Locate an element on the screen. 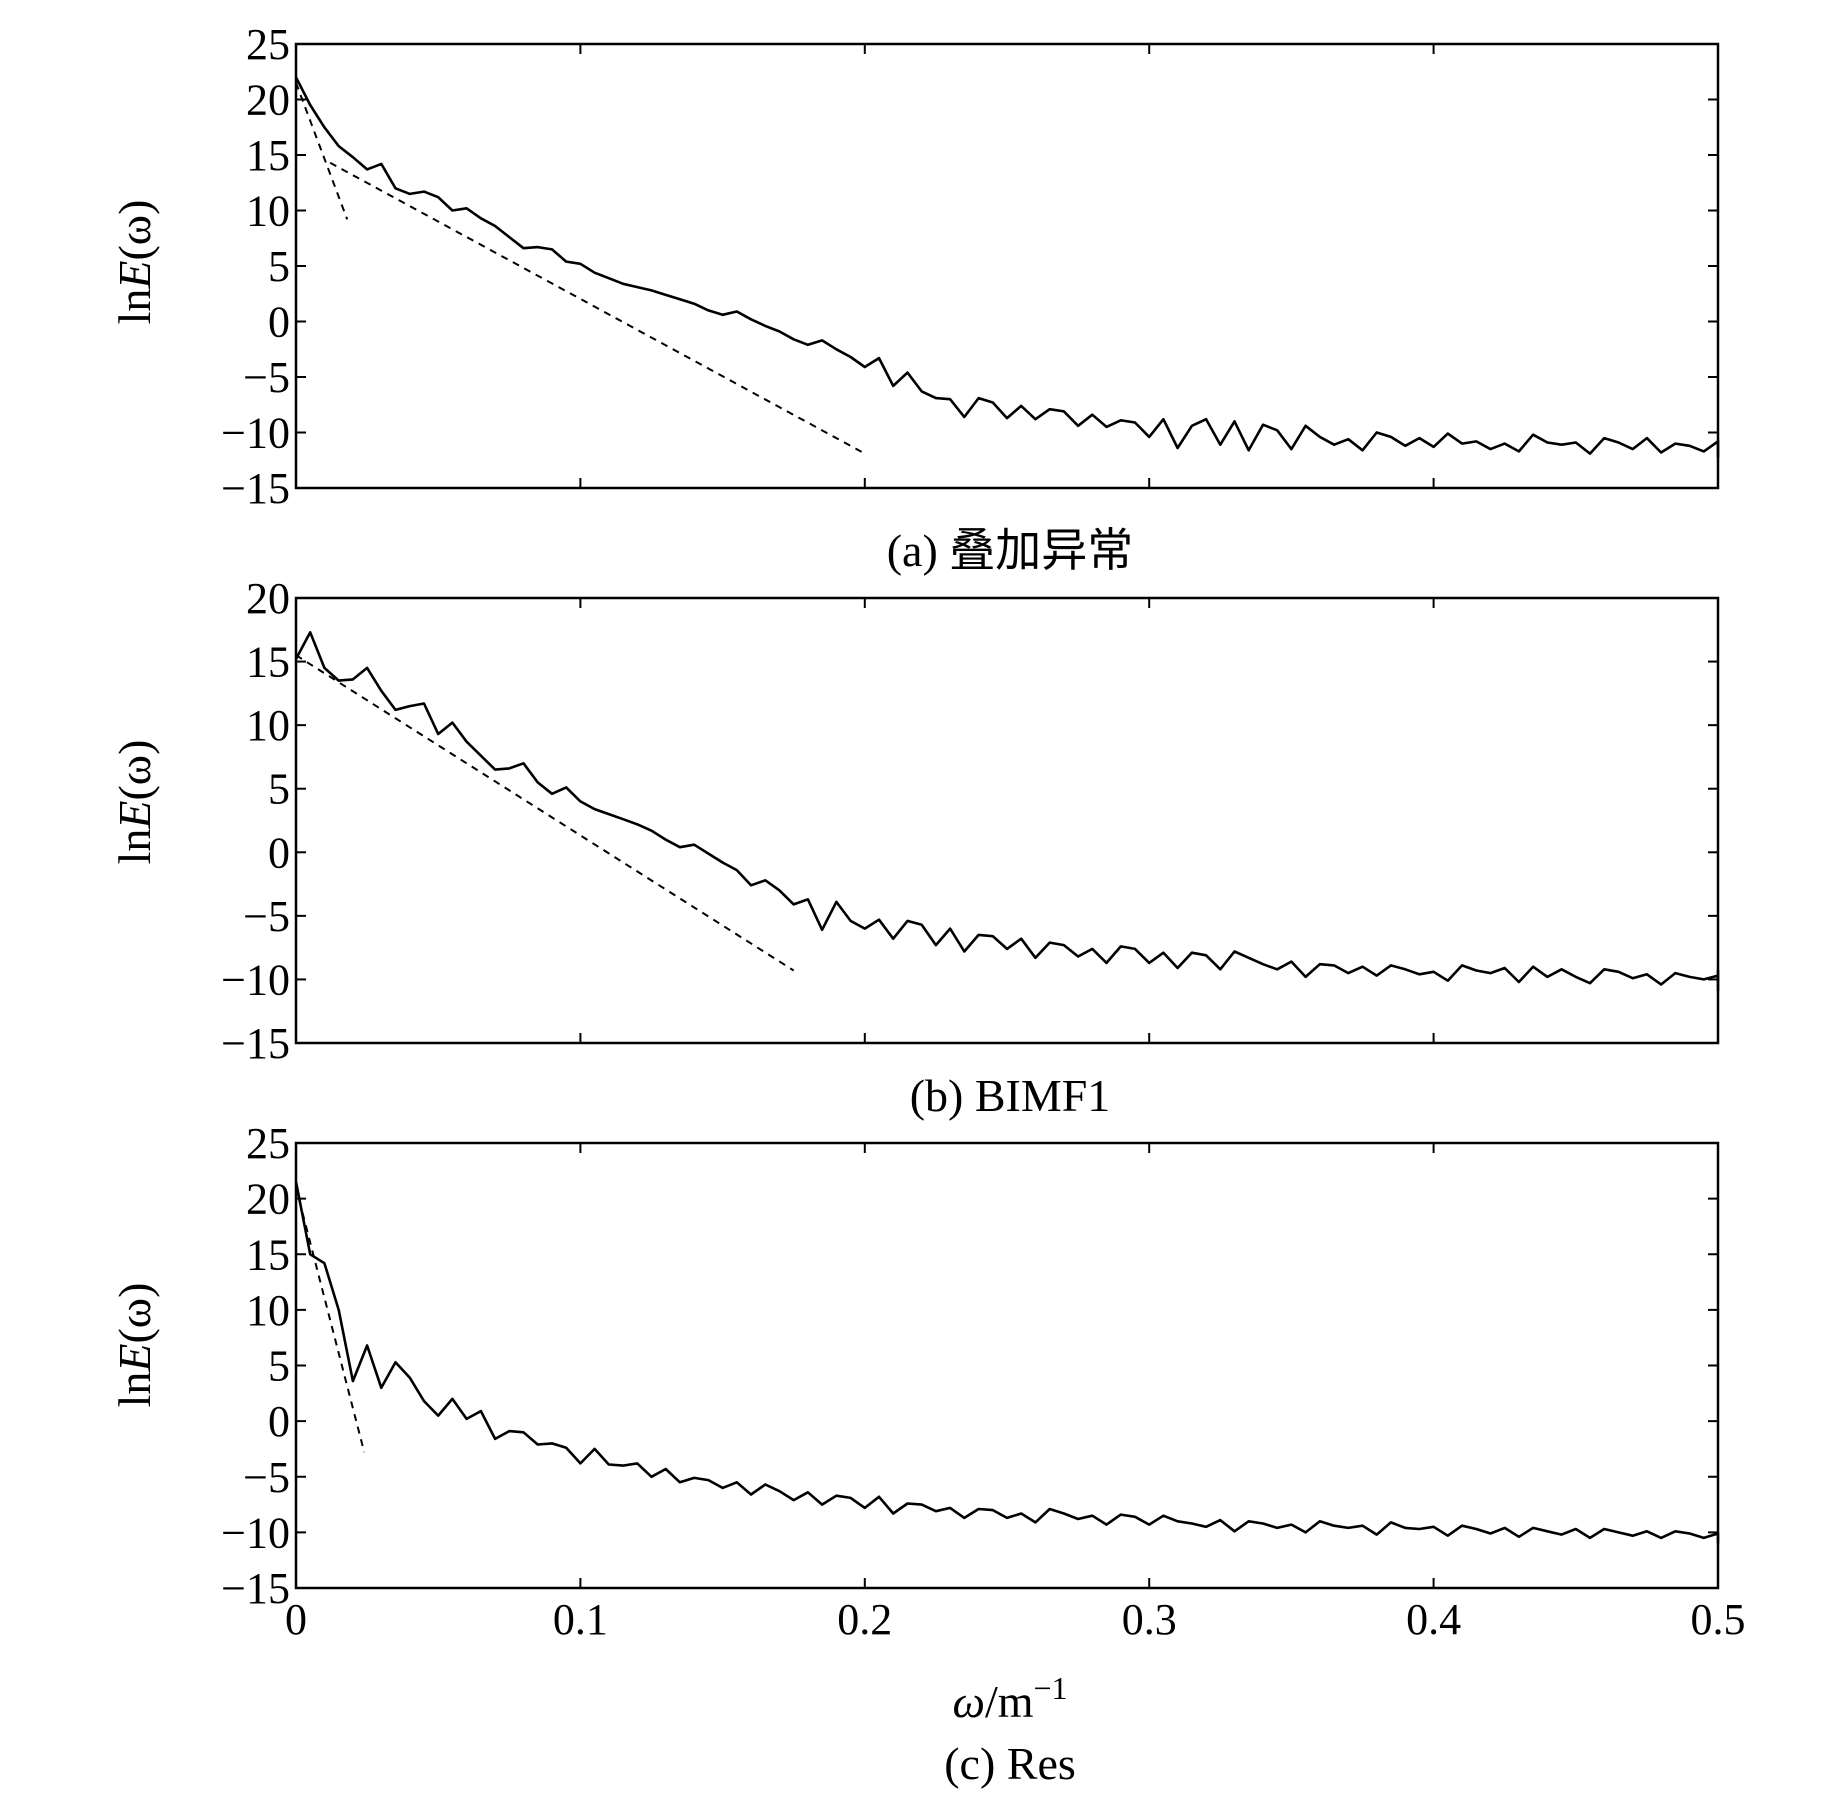 The width and height of the screenshot is (1843, 1795). y-tick-label-c: 0 is located at coordinates (279, 1421).